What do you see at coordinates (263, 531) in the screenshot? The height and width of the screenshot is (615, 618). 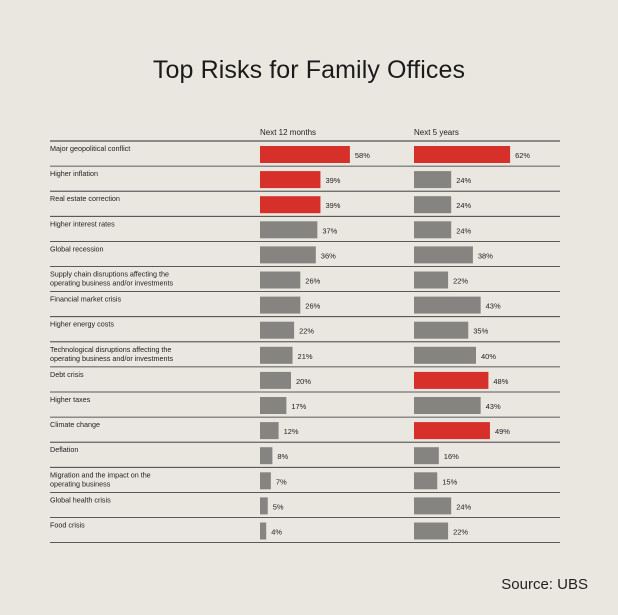 I see `bar-s0-c15` at bounding box center [263, 531].